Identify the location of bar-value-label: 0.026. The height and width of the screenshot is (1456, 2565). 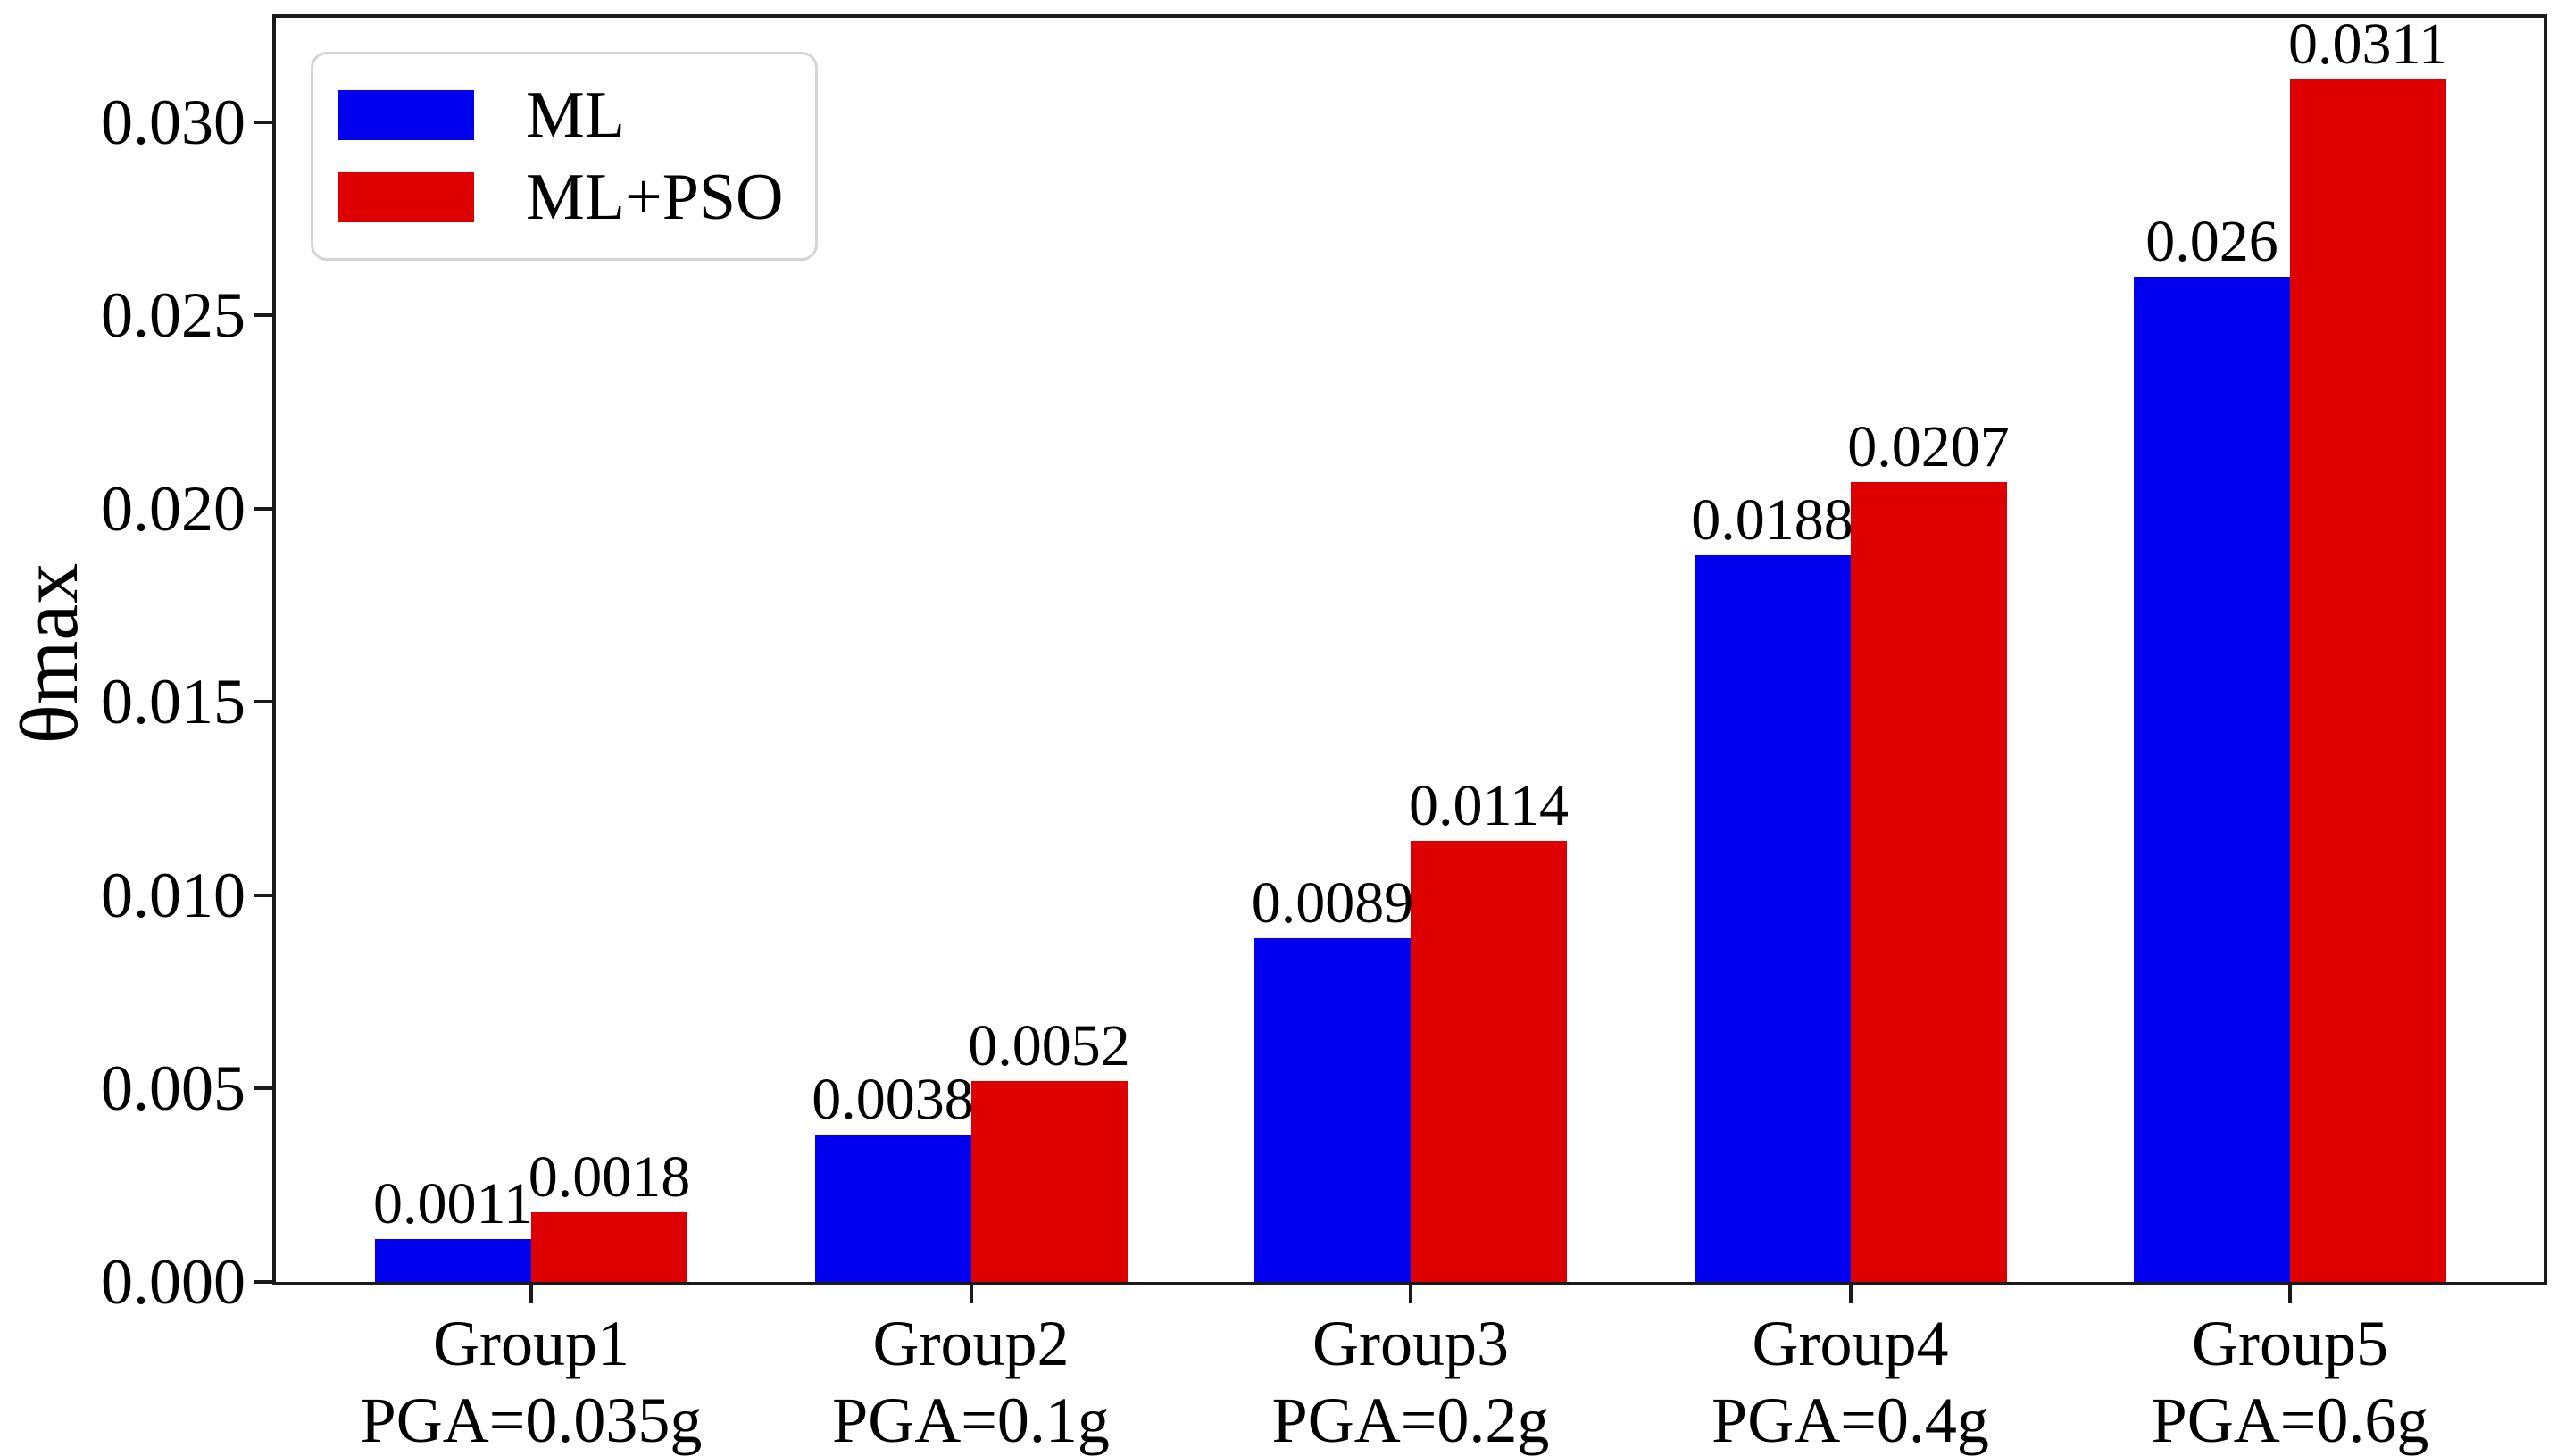
(2211, 242).